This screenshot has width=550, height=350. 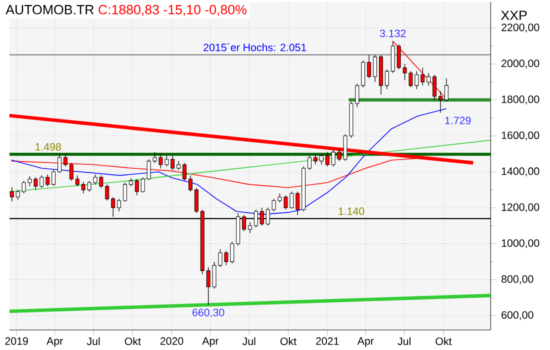 What do you see at coordinates (521, 243) in the screenshot?
I see `y-tick-label: 1000,00` at bounding box center [521, 243].